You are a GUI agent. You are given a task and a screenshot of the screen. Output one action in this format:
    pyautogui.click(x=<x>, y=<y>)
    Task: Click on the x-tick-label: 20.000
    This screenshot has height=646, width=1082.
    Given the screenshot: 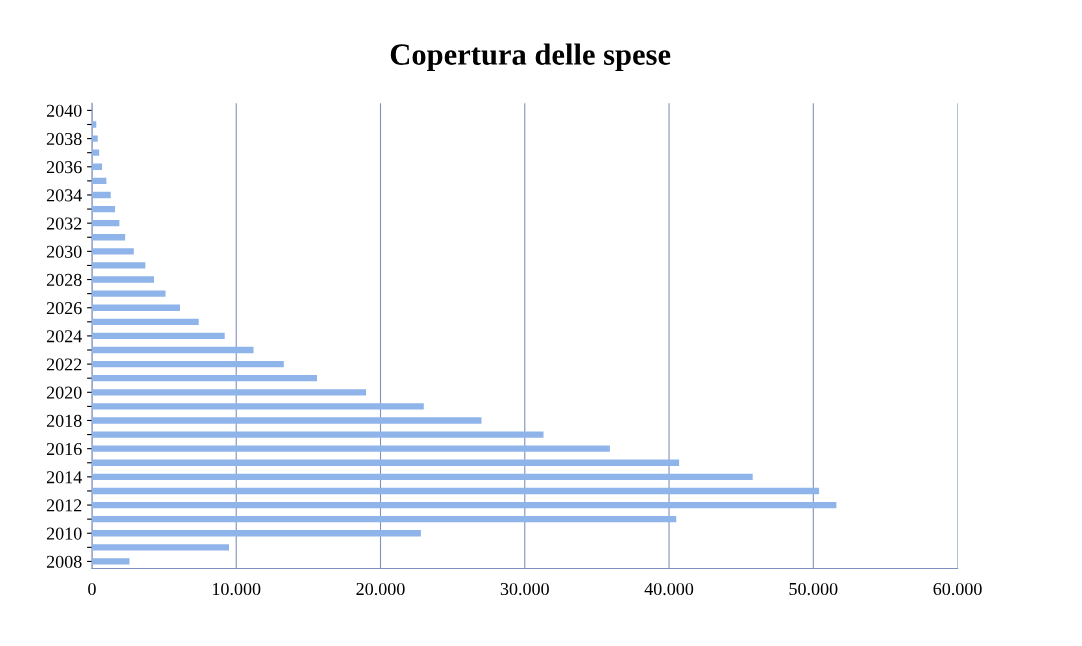 What is the action you would take?
    pyautogui.click(x=380, y=589)
    